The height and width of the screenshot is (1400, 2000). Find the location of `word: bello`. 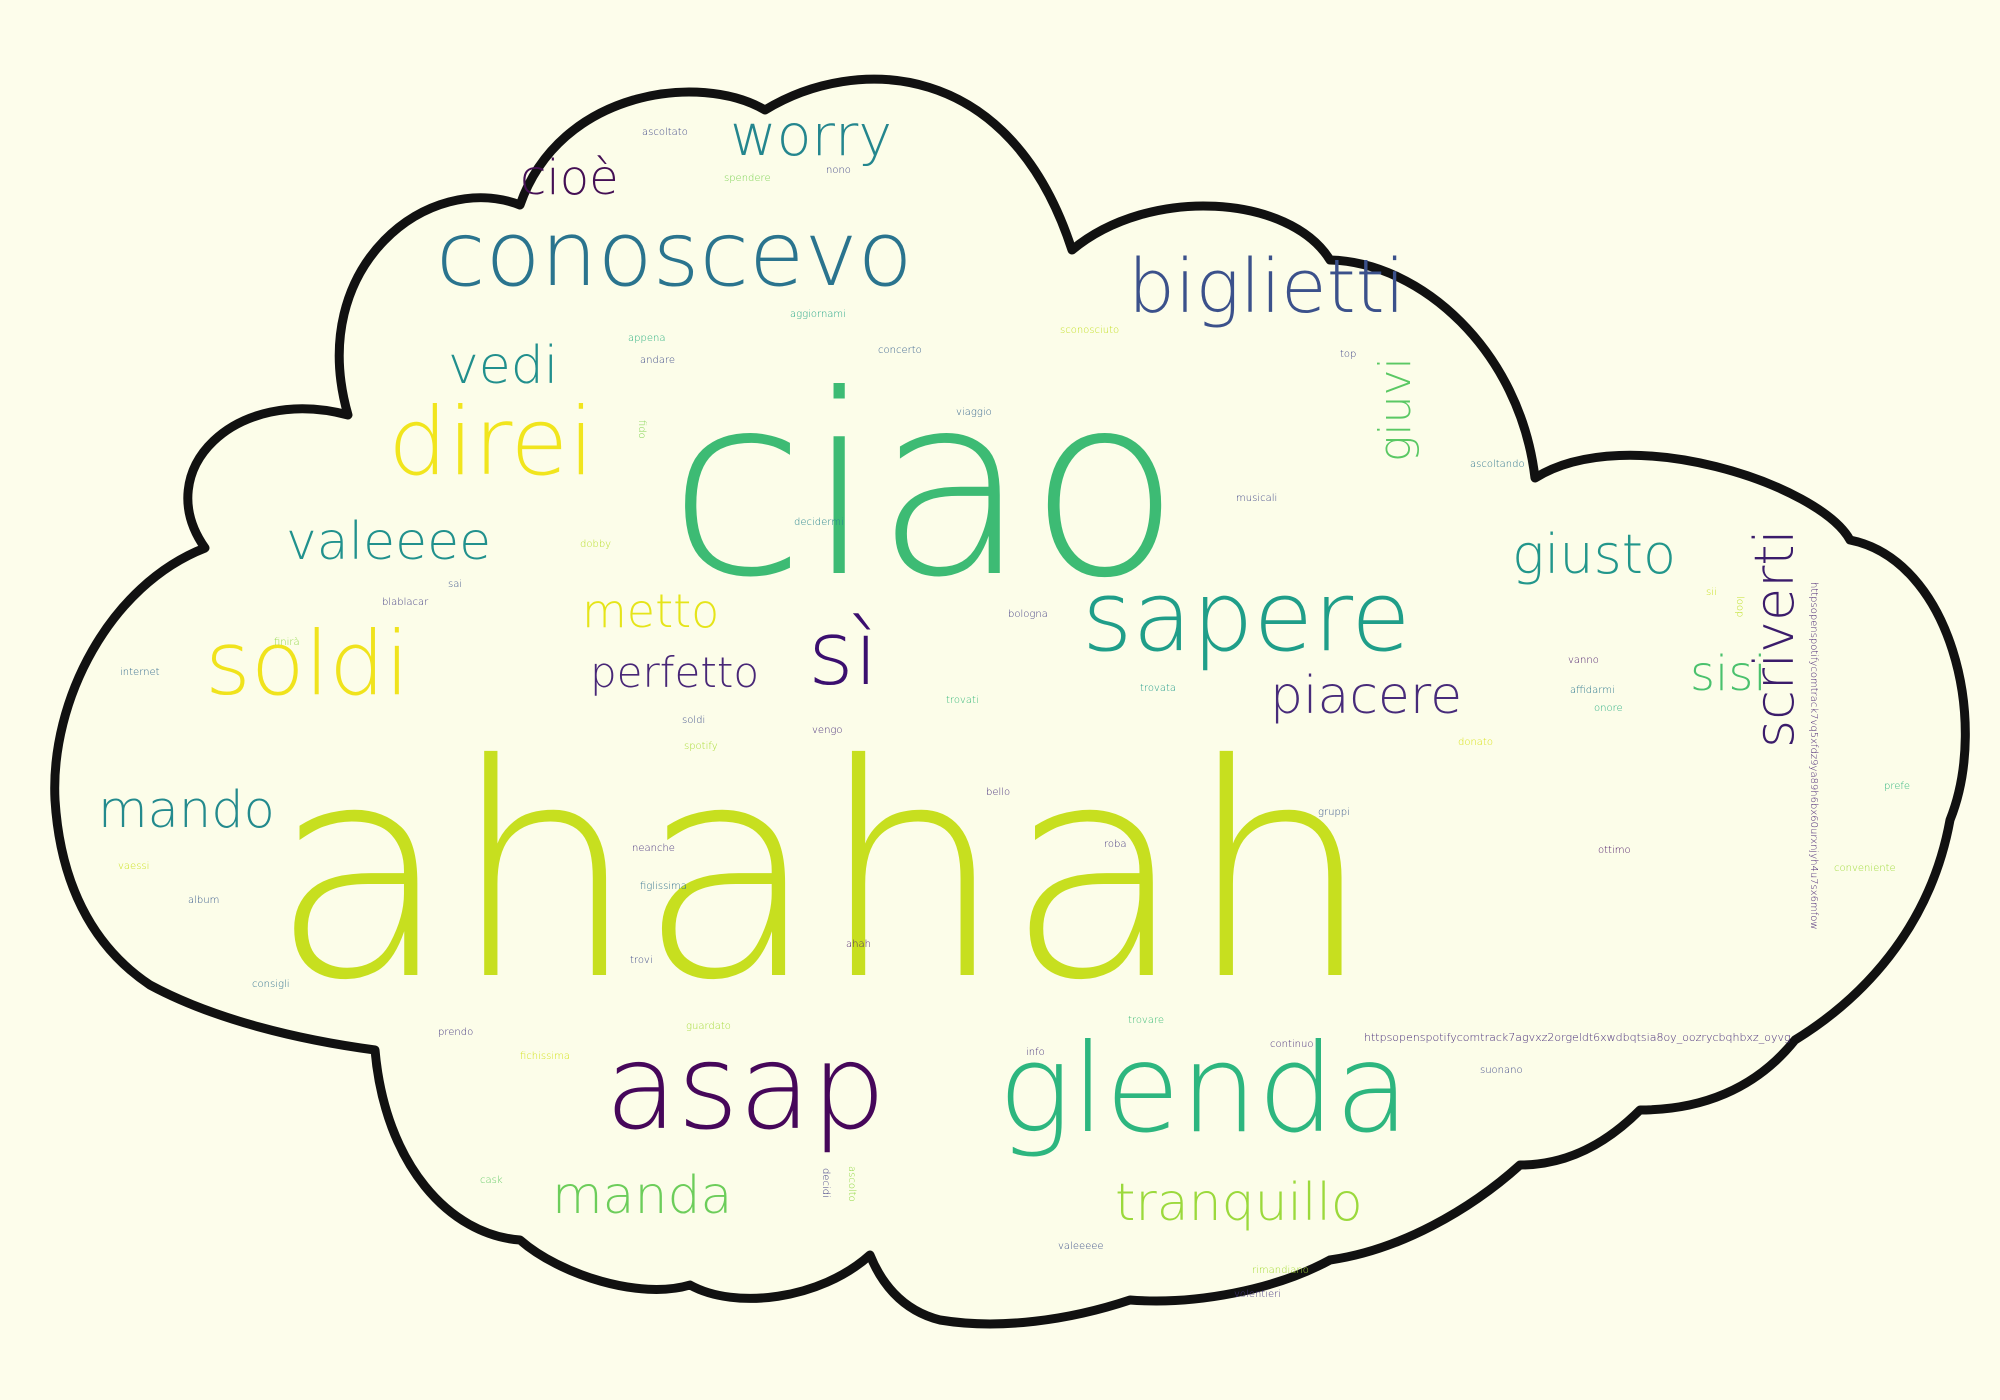

word: bello is located at coordinates (998, 792).